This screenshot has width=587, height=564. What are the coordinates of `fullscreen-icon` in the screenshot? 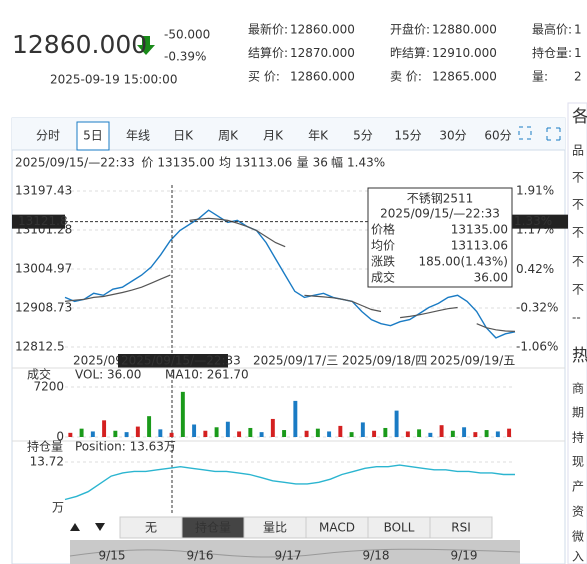 It's located at (525, 133).